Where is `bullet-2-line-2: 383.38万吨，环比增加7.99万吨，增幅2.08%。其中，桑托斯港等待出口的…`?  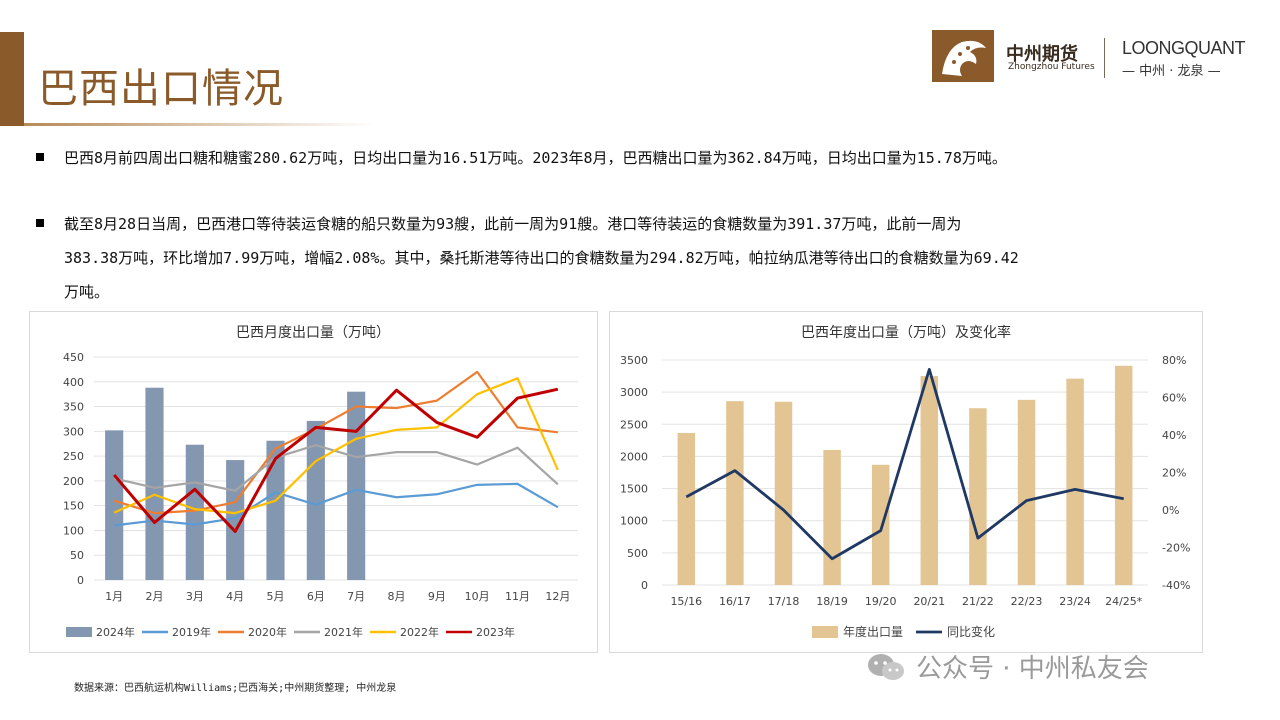
bullet-2-line-2: 383.38万吨，环比增加7.99万吨，增幅2.08%。其中，桑托斯港等待出口的… is located at coordinates (541, 258).